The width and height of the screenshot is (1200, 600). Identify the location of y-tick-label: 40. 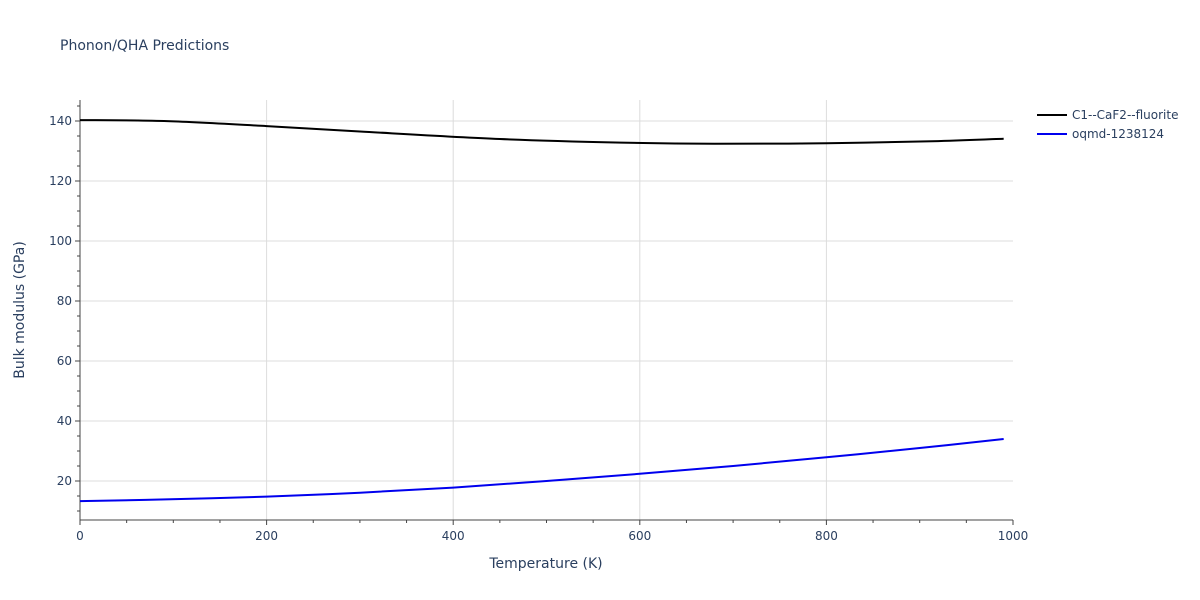
(64, 421).